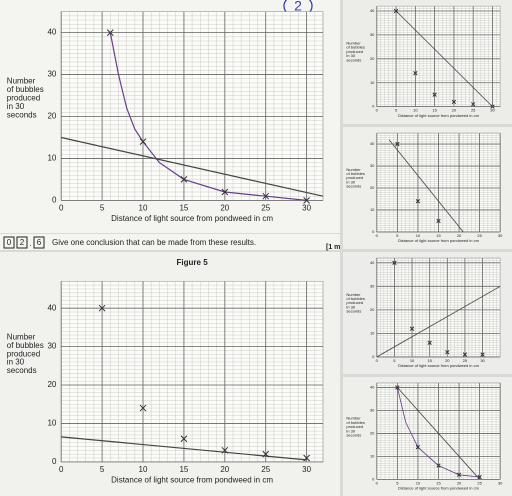 The height and width of the screenshot is (496, 512). I want to click on chart-title: Figure 5, so click(193, 262).